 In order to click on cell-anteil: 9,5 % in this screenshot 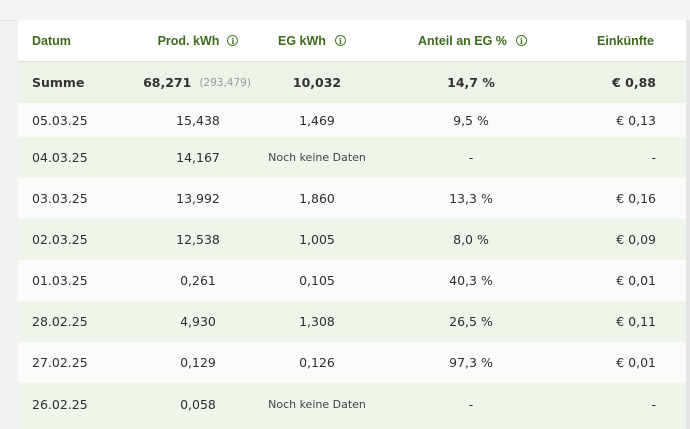, I will do `click(471, 120)`.